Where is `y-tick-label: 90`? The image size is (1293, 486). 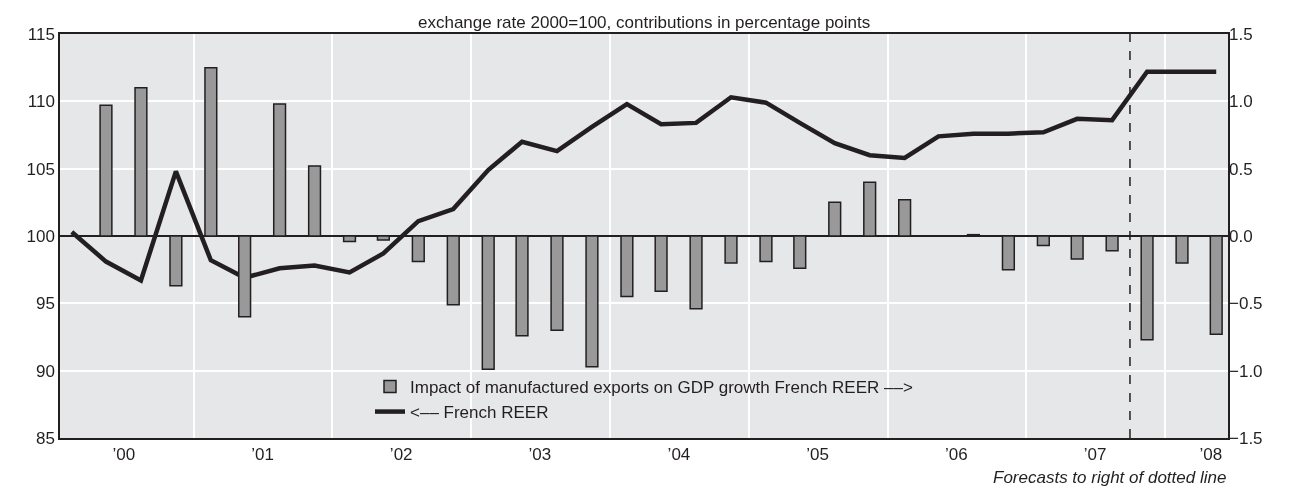
y-tick-label: 90 is located at coordinates (45, 371).